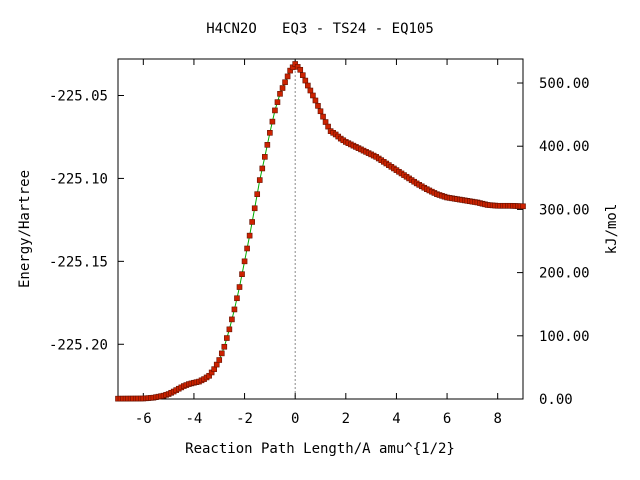 This screenshot has height=480, width=640. Describe the element at coordinates (244, 419) in the screenshot. I see `x-tick-label: -2` at that location.